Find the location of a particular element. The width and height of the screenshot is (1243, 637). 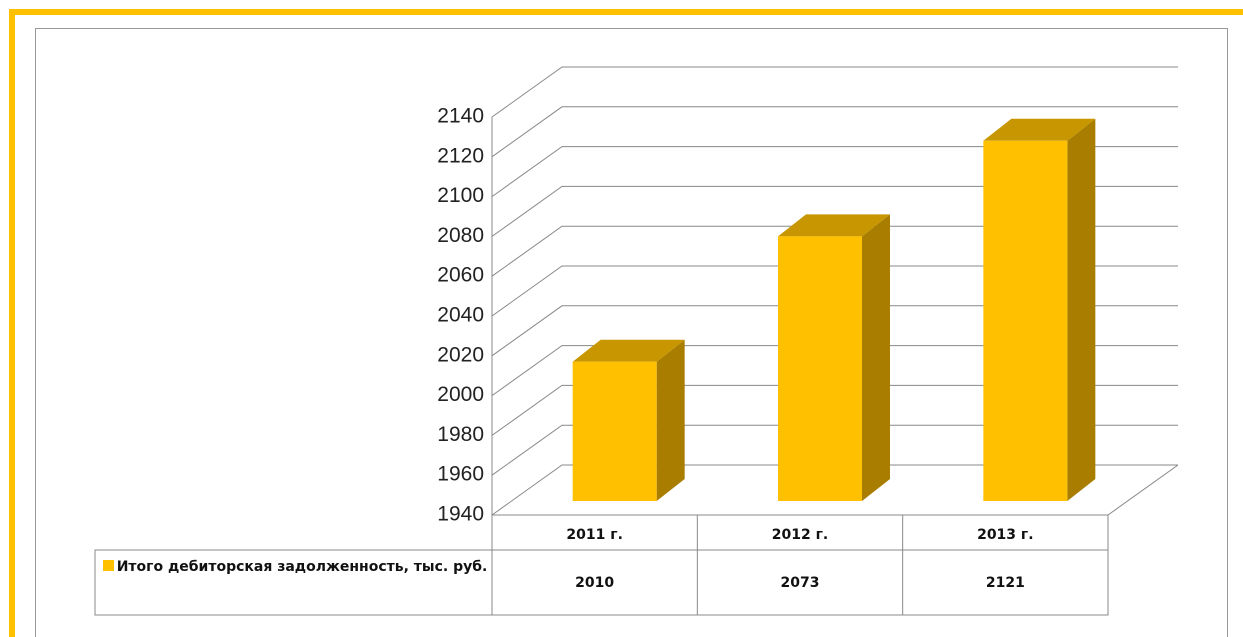

y-tick-label: 2120 is located at coordinates (460, 155).